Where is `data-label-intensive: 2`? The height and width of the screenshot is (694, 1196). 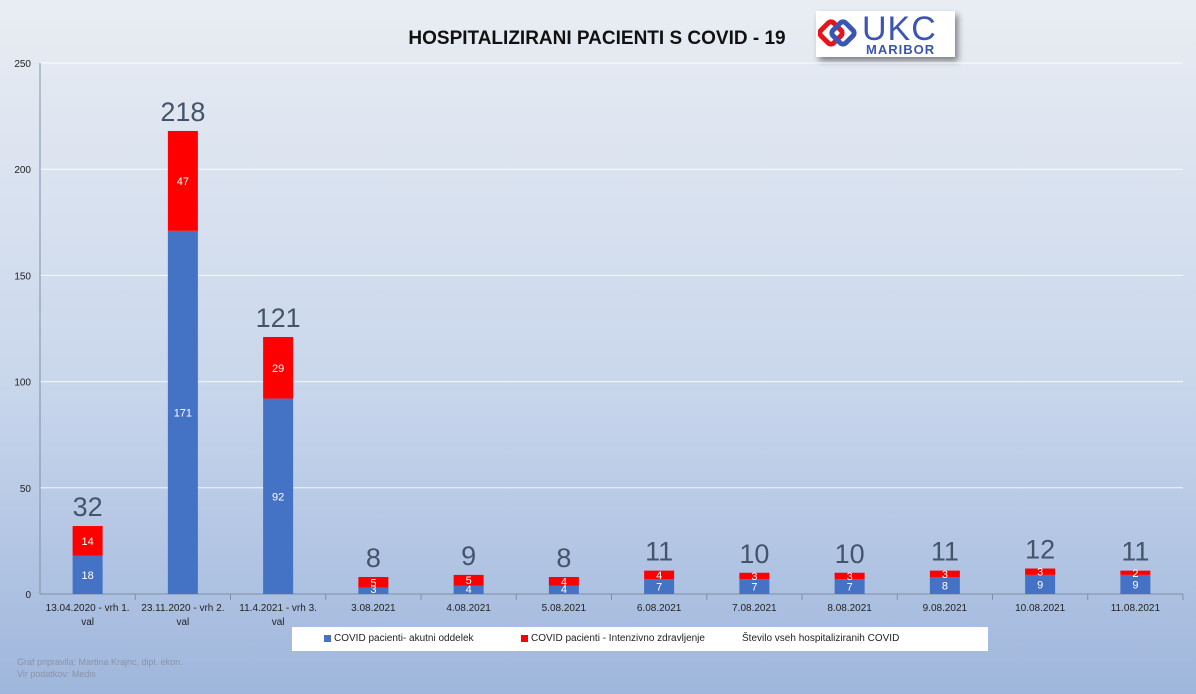
data-label-intensive: 2 is located at coordinates (1135, 574).